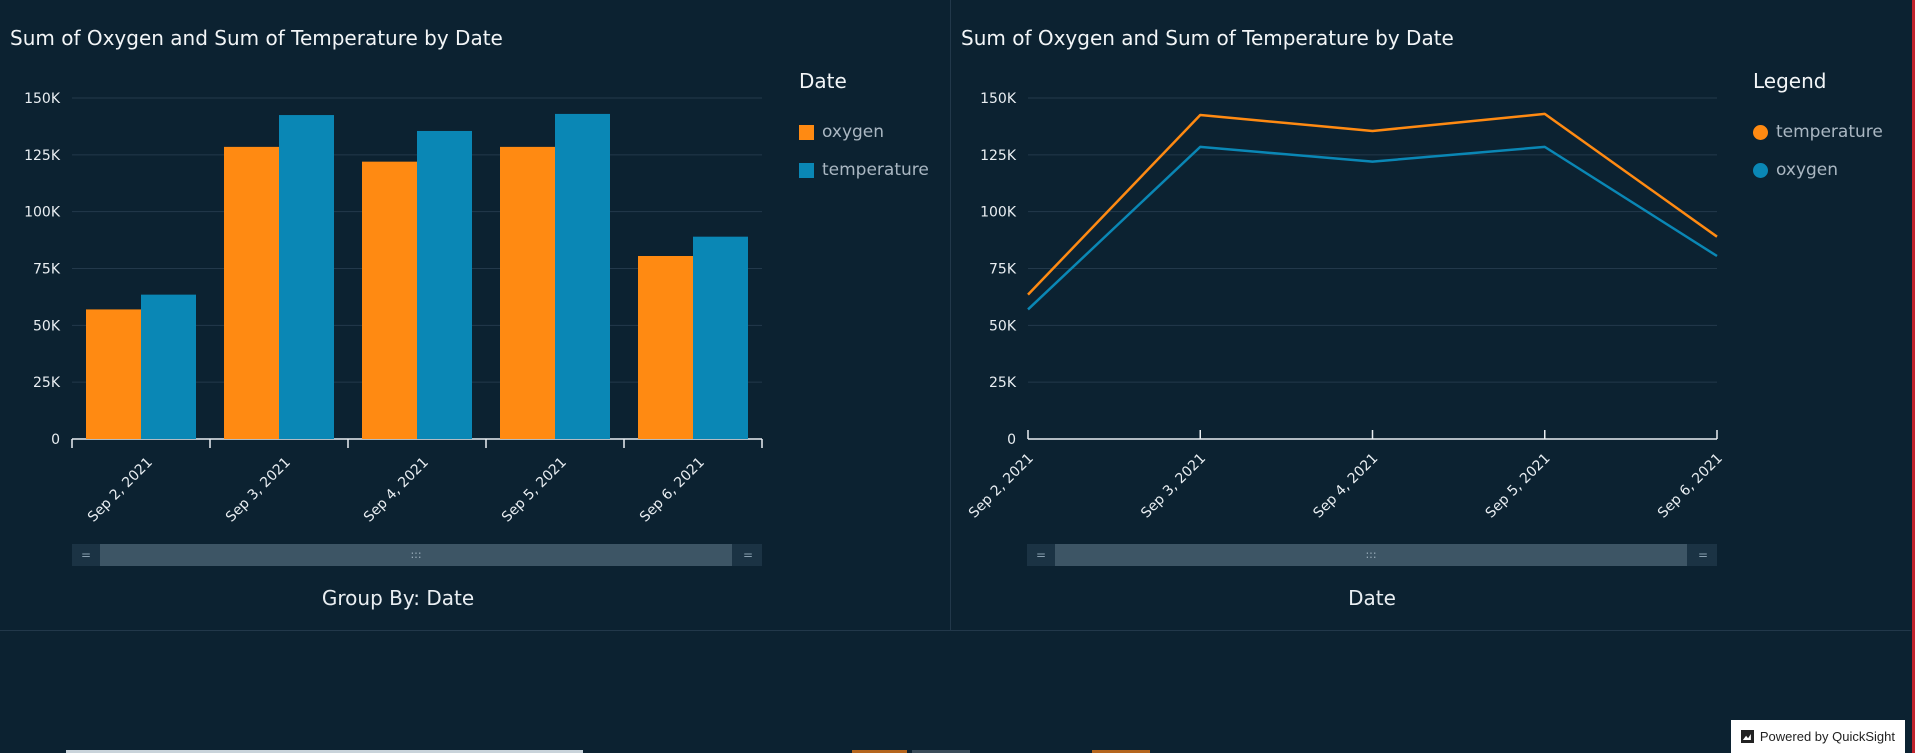 The height and width of the screenshot is (753, 1915). I want to click on window-edge, so click(1913, 376).